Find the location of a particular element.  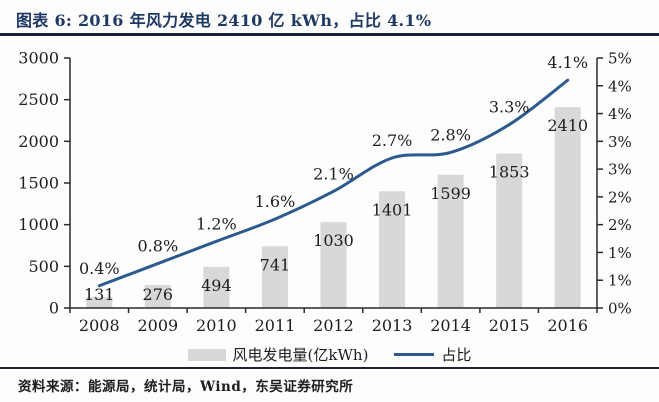

bar-value-label: 1030 is located at coordinates (333, 240).